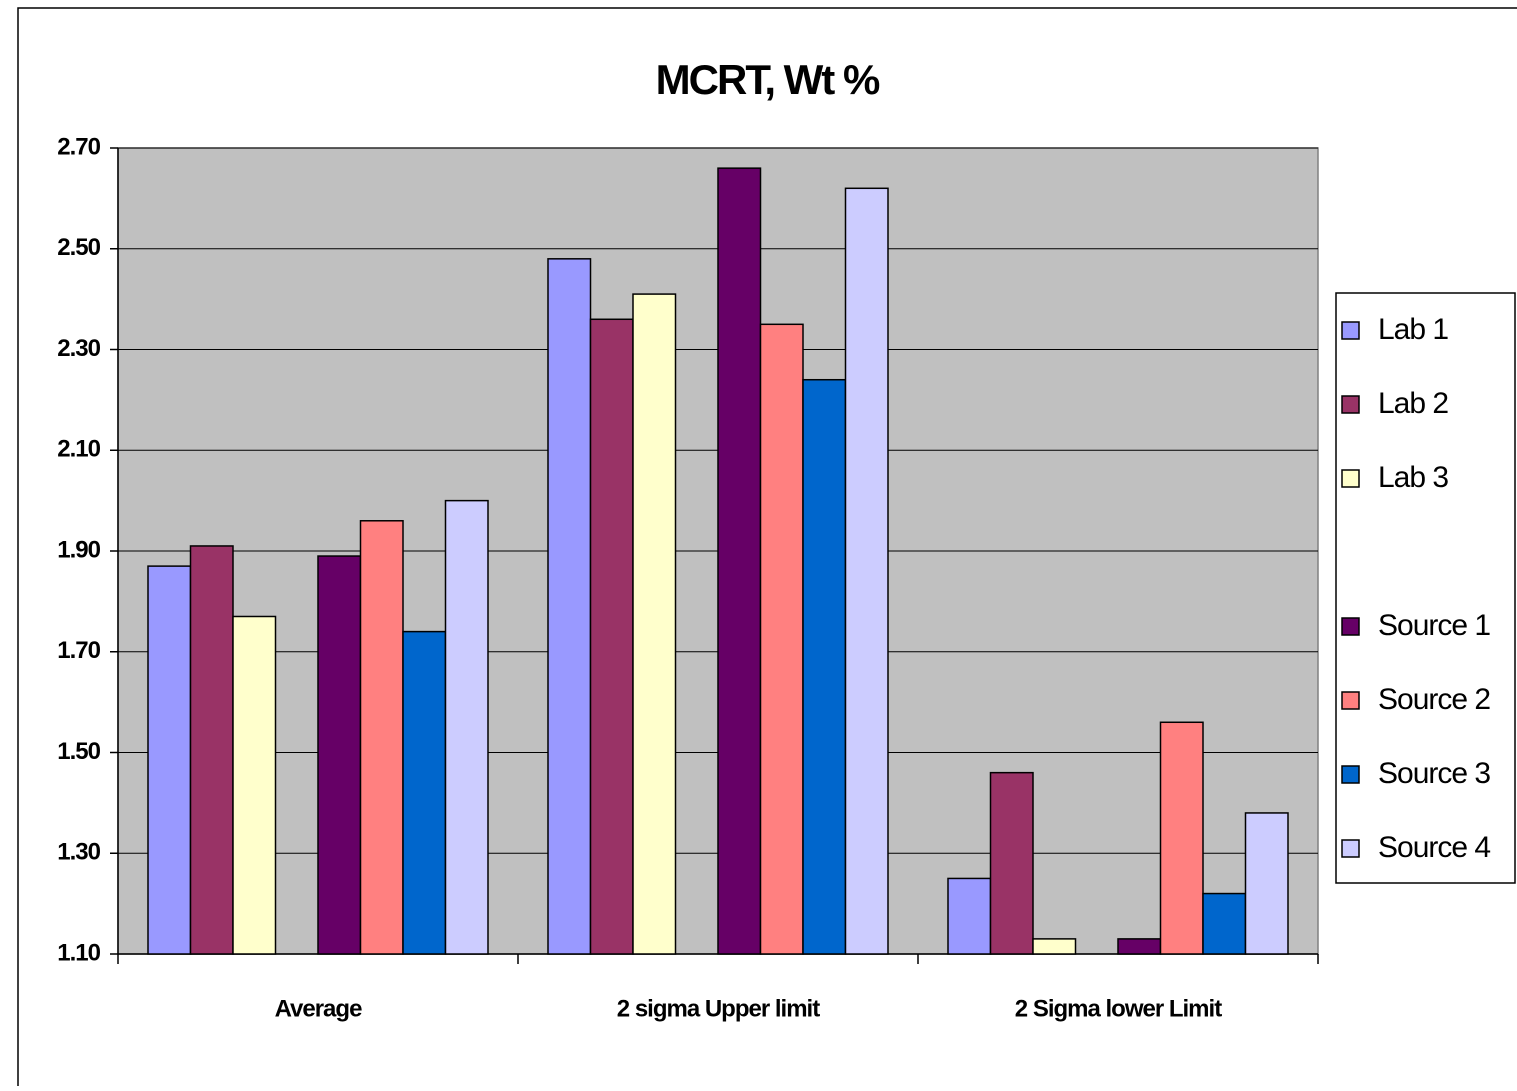 This screenshot has height=1091, width=1517. Describe the element at coordinates (1118, 1008) in the screenshot. I see `x-tick-label: 2 Sigma lower Limit` at that location.